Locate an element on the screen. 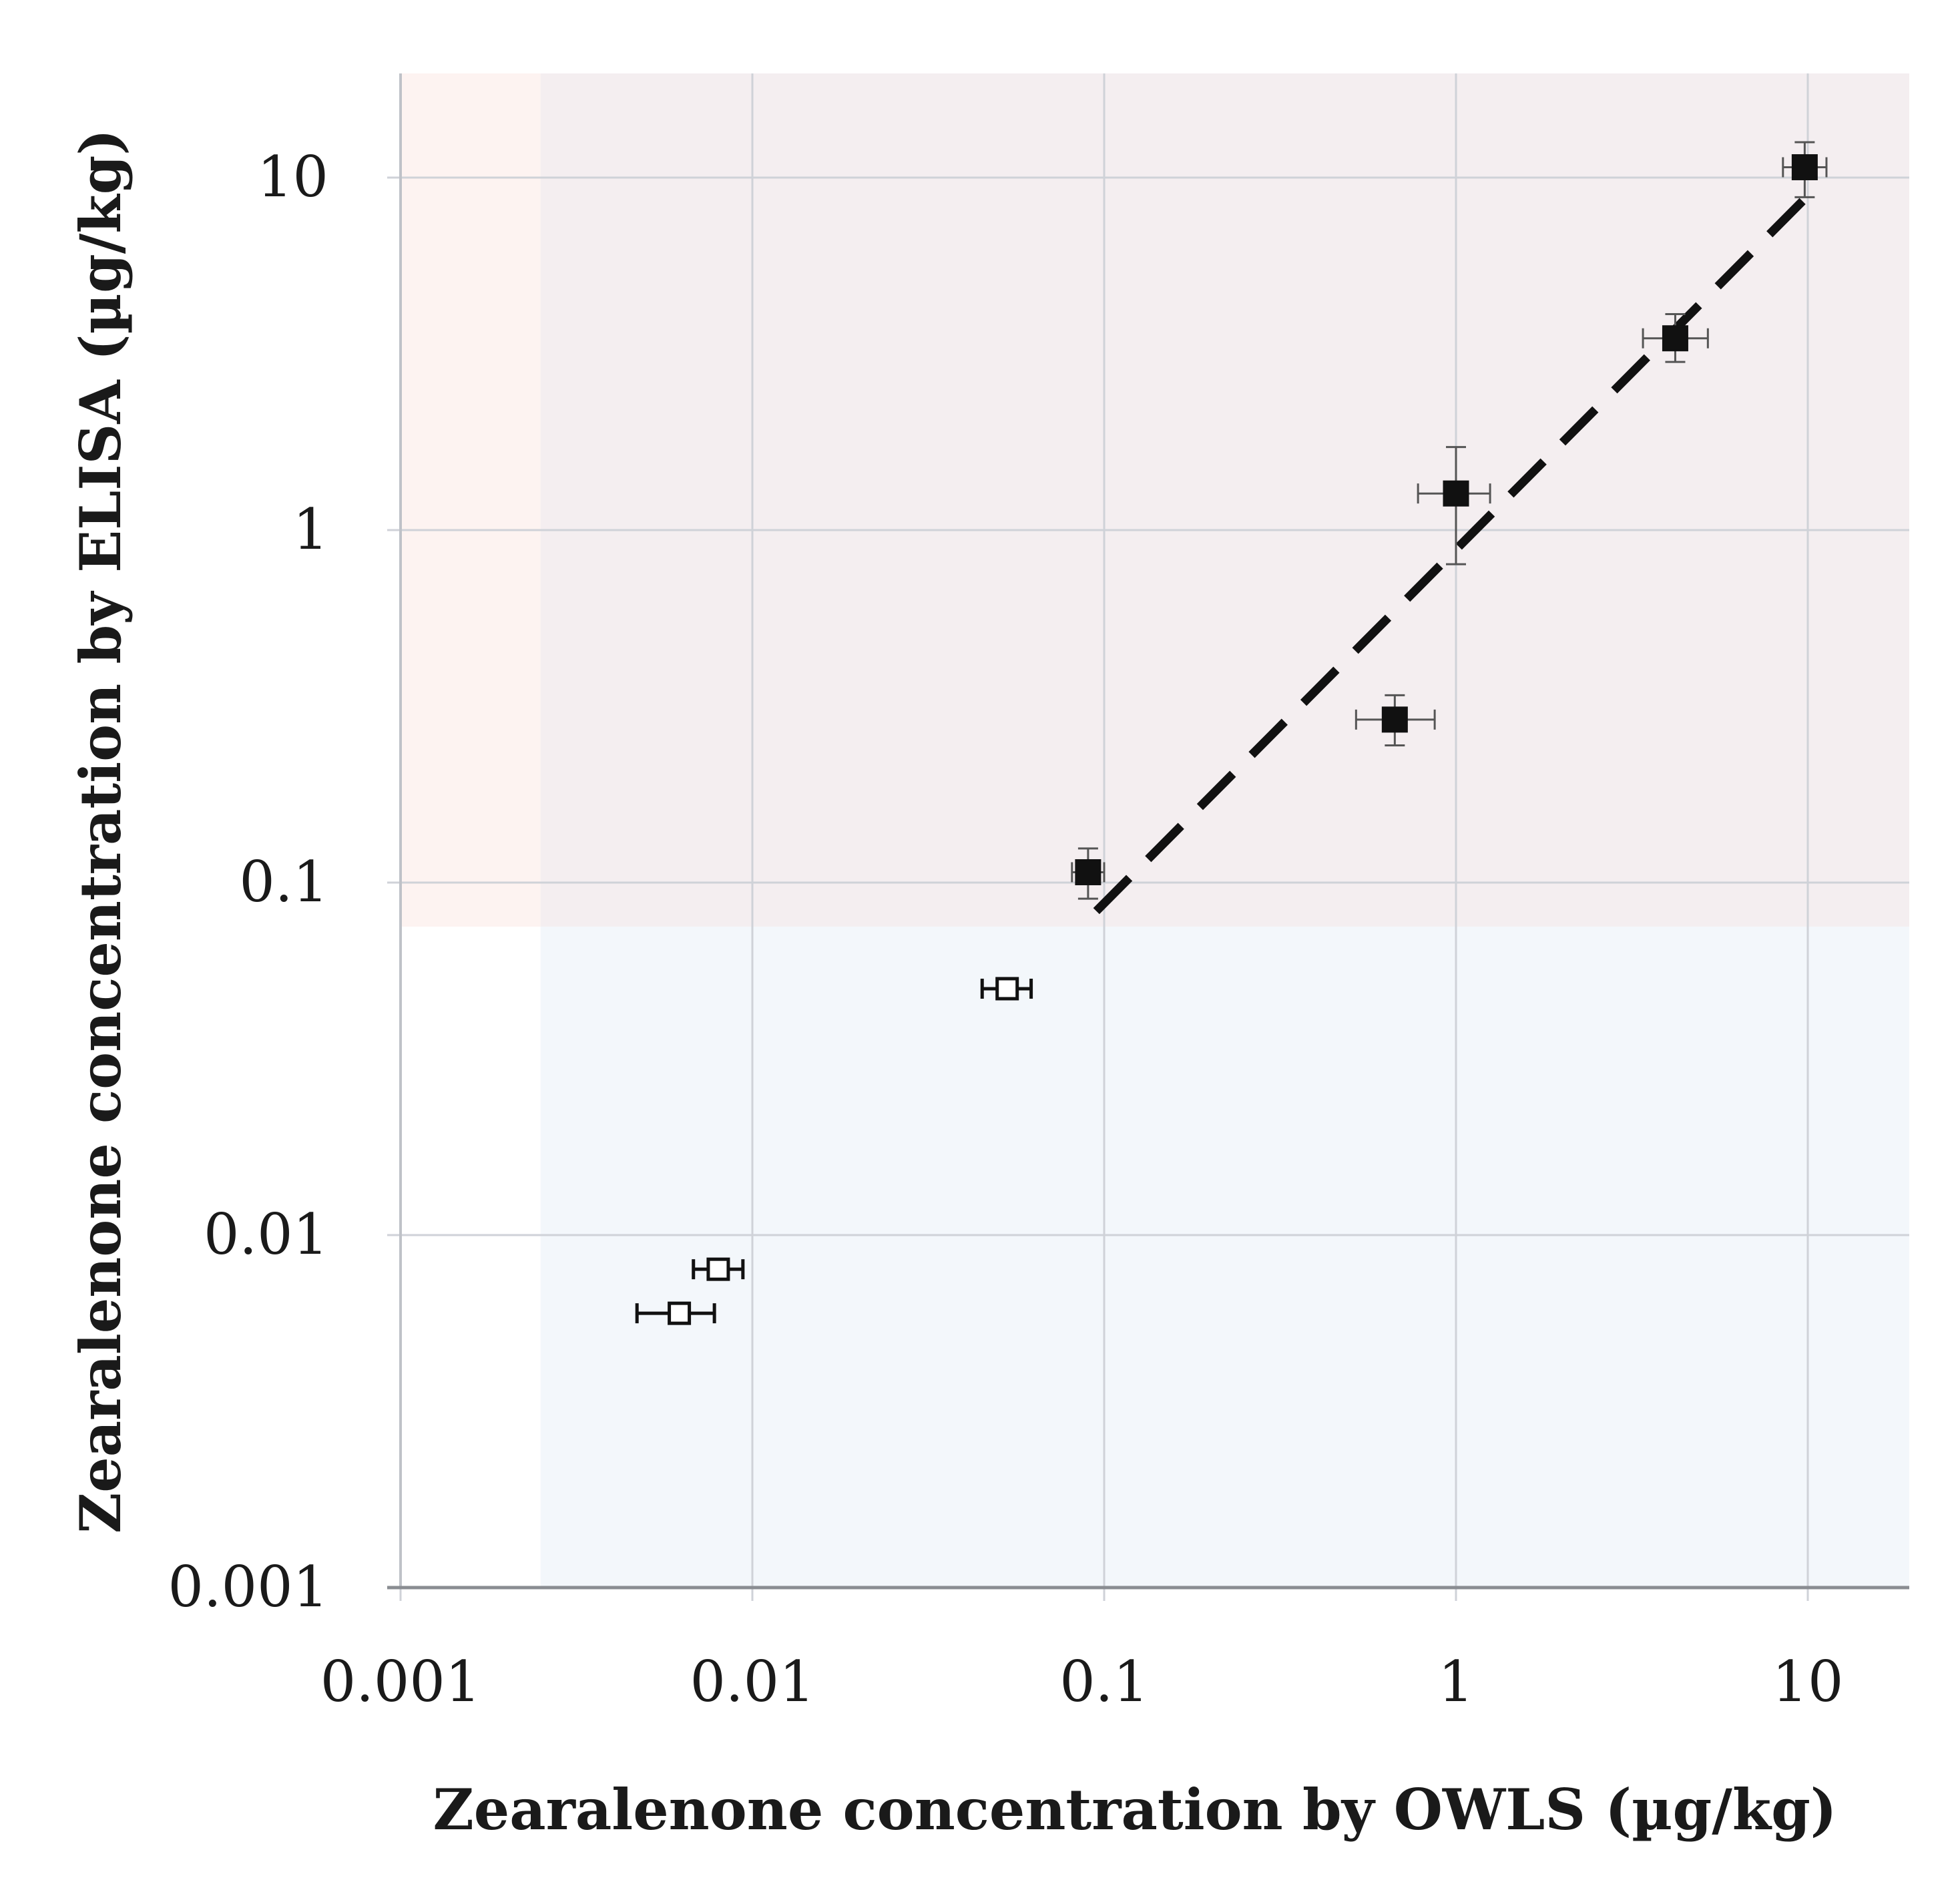 Image resolution: width=1960 pixels, height=1888 pixels. region-left-strip is located at coordinates (471, 500).